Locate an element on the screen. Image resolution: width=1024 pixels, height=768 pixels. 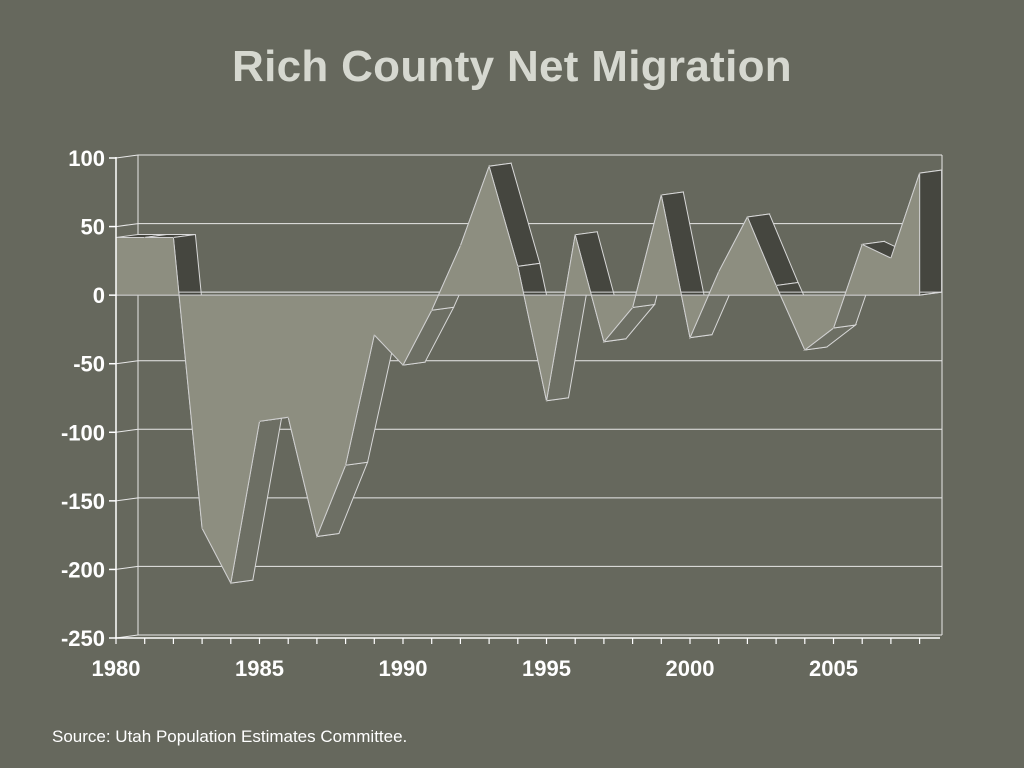
y-tick-label: -50 is located at coordinates (89, 364).